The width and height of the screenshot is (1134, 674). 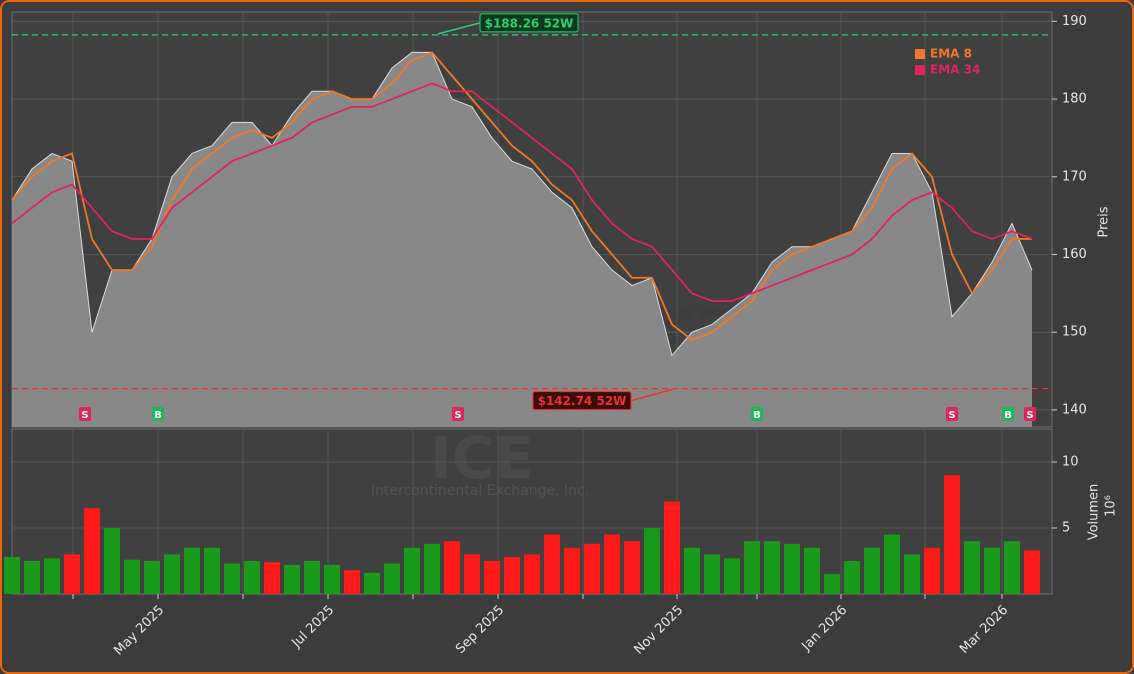 I want to click on y-tick-label: 140, so click(x=1074, y=409).